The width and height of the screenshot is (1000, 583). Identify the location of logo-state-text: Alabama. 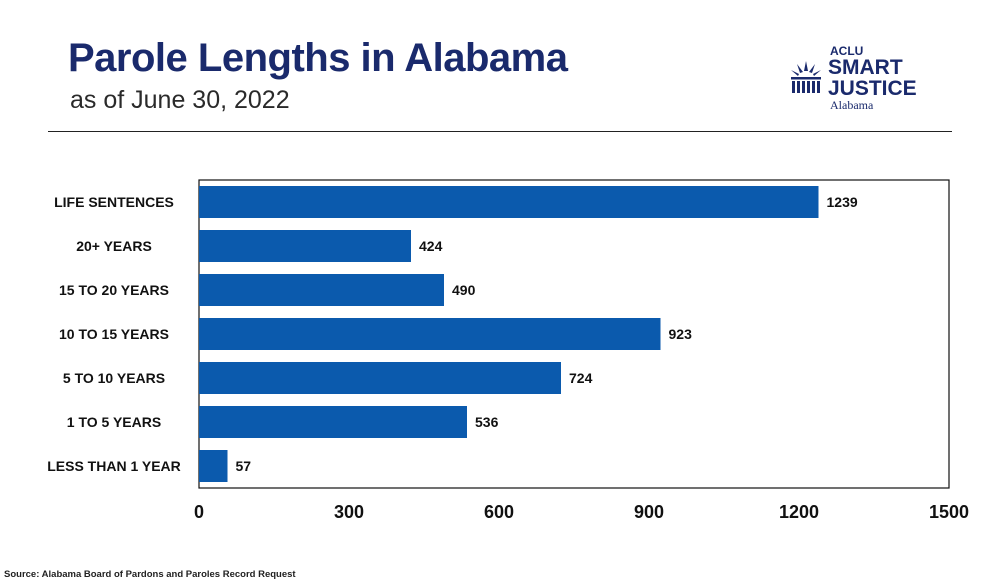
(852, 105).